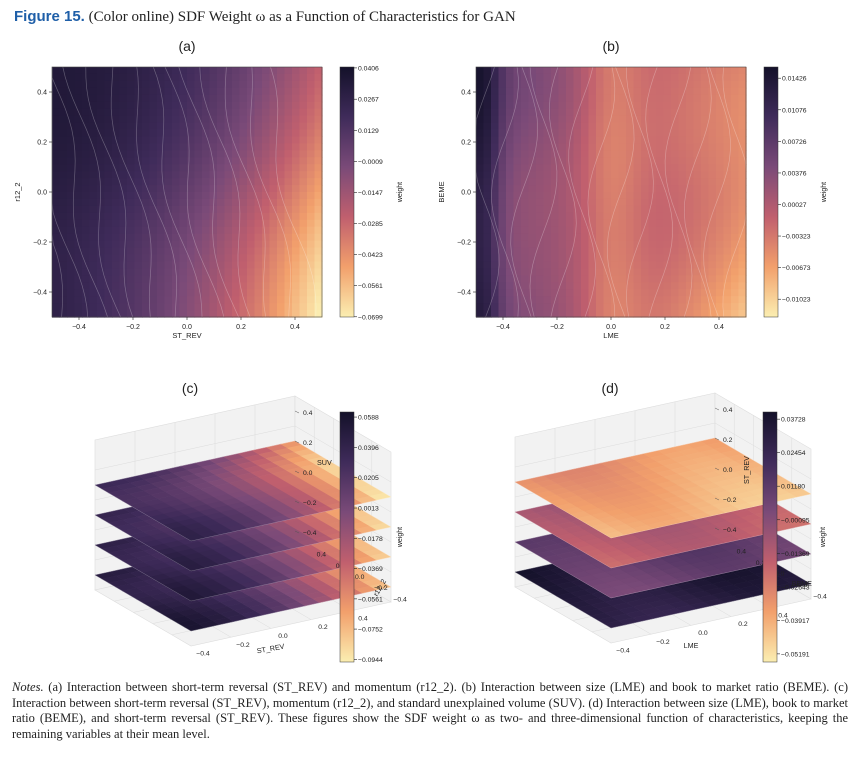  What do you see at coordinates (717, 469) in the screenshot?
I see `z-tick-mark` at bounding box center [717, 469].